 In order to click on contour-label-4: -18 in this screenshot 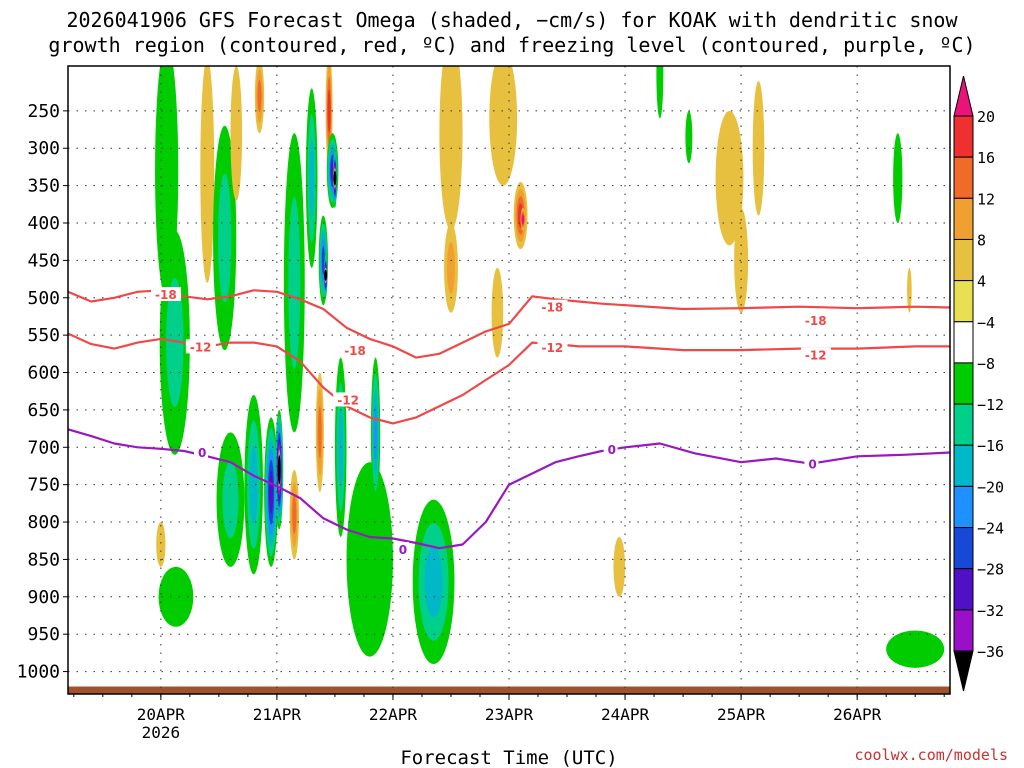, I will do `click(552, 308)`.